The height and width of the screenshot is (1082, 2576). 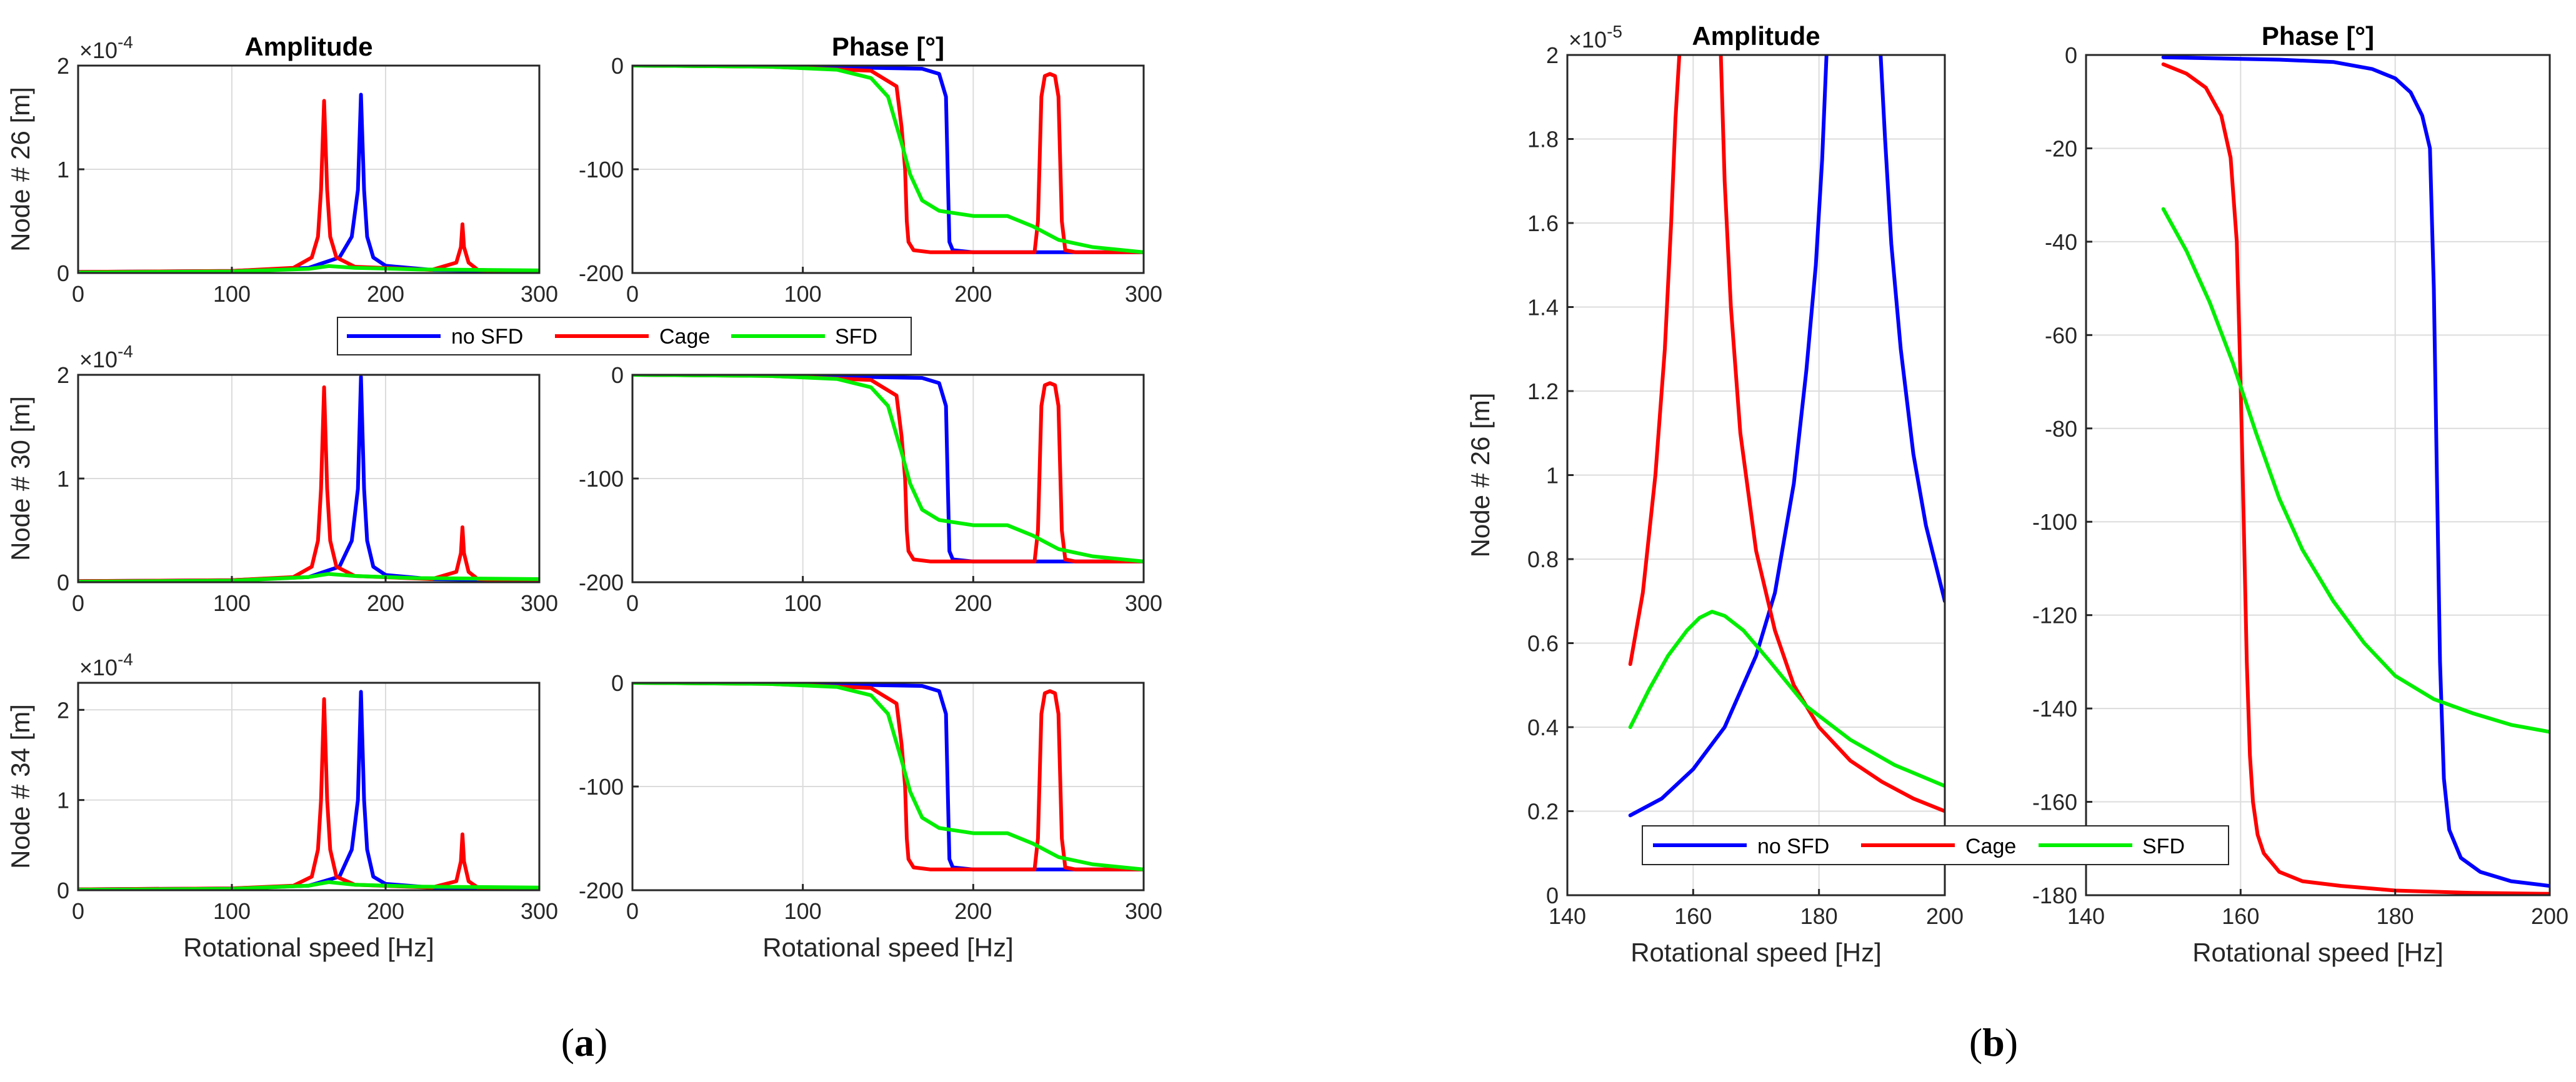 I want to click on series-line-no-sfd, so click(x=1912, y=329).